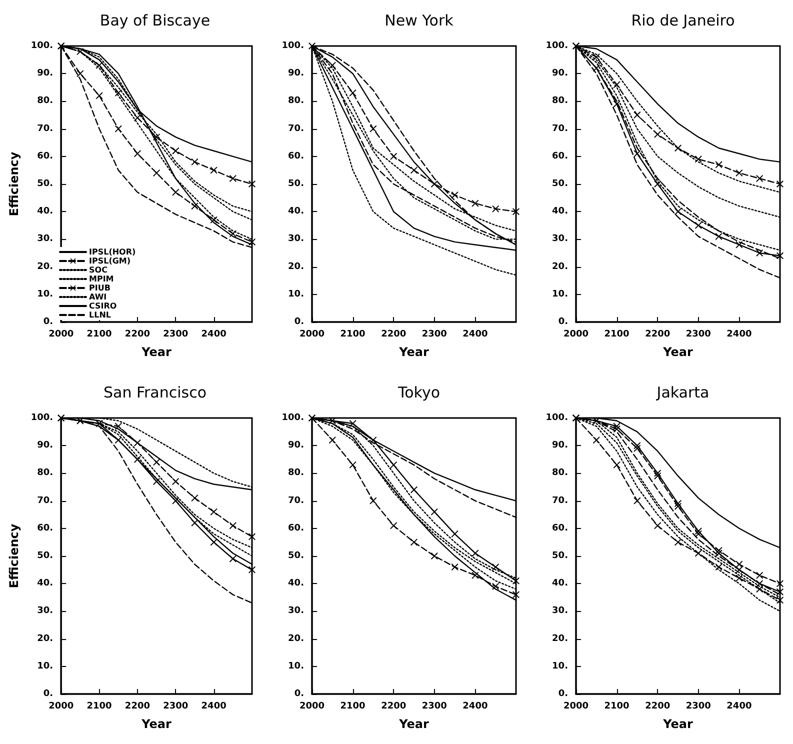  I want to click on legend-label: IPSL(HOR), so click(112, 252).